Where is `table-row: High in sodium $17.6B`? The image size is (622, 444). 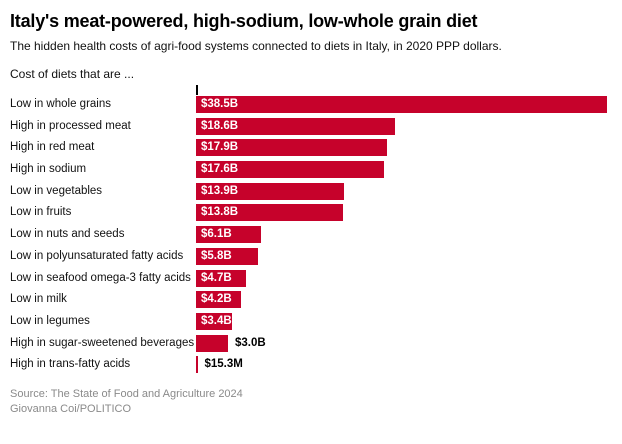
table-row: High in sodium $17.6B is located at coordinates (311, 170).